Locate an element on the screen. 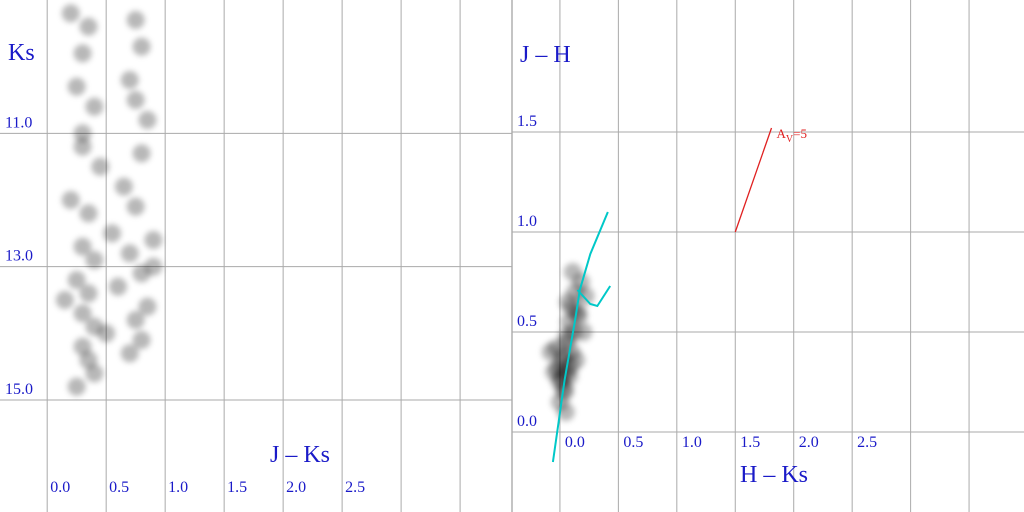  y-axis-title: Ks is located at coordinates (21, 53).